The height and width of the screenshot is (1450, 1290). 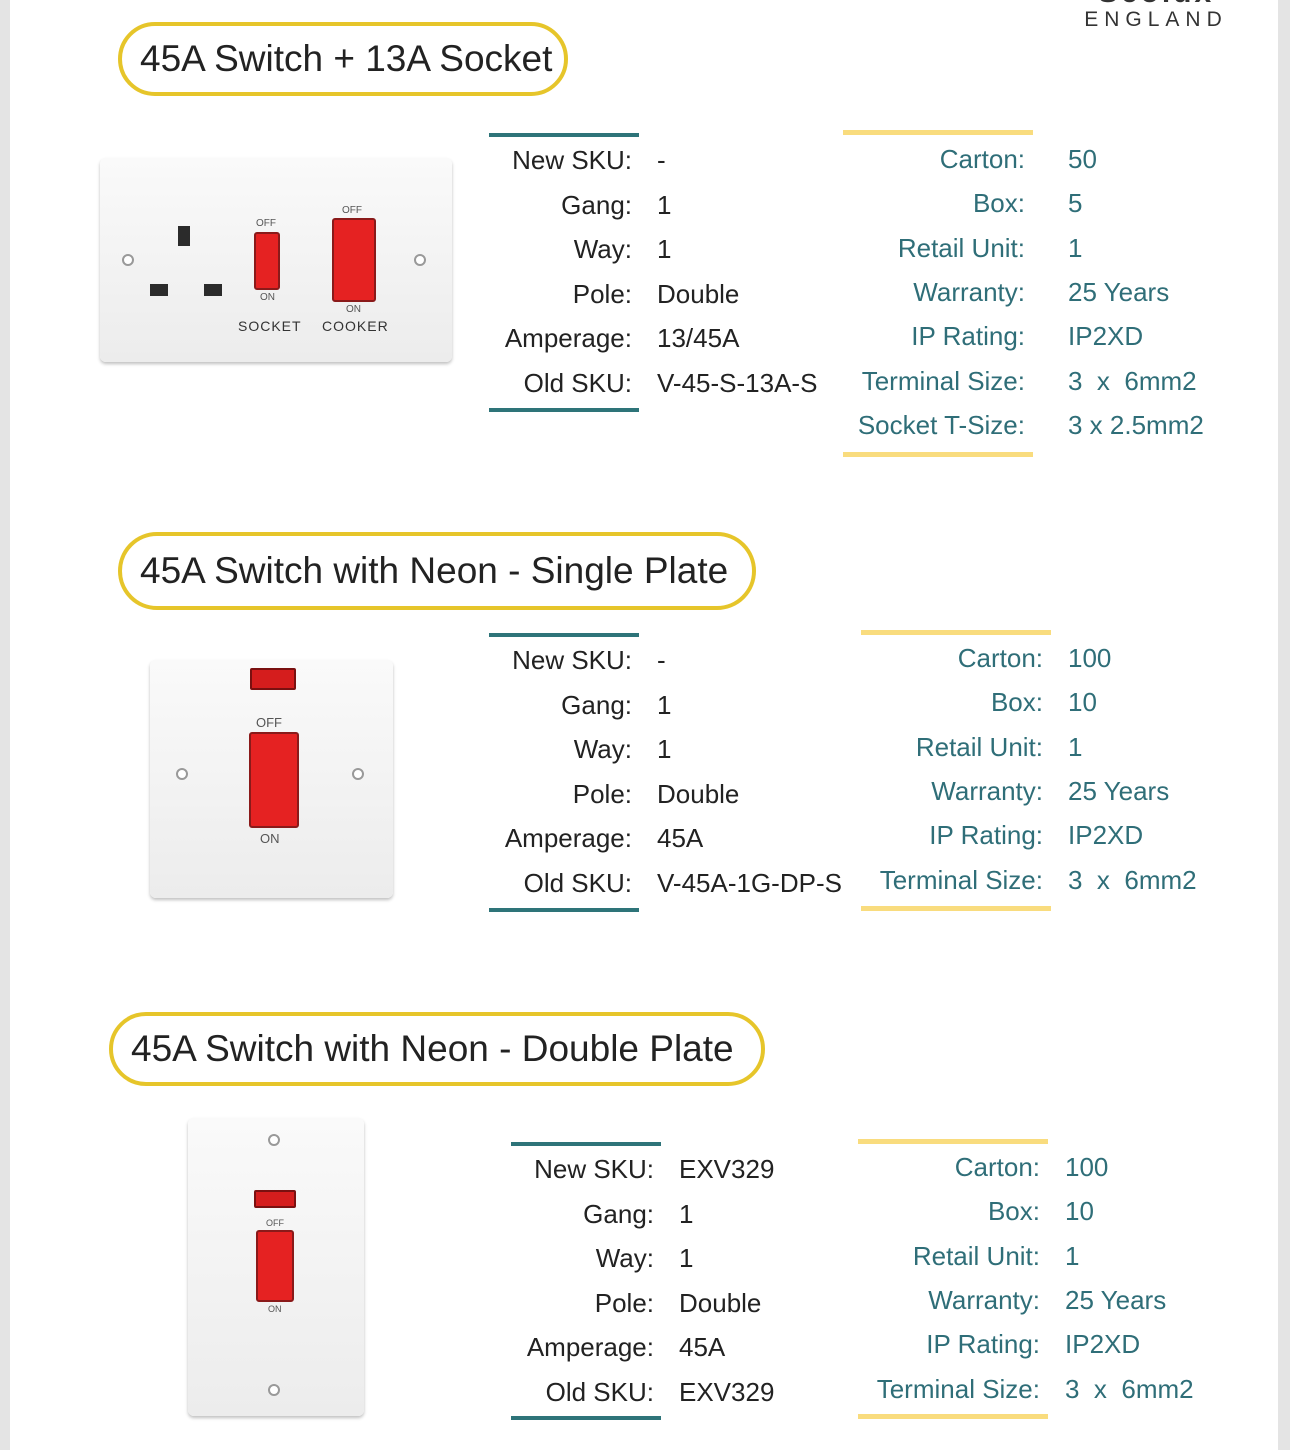 I want to click on brand-subtitle: ENGLAND, so click(x=1156, y=19).